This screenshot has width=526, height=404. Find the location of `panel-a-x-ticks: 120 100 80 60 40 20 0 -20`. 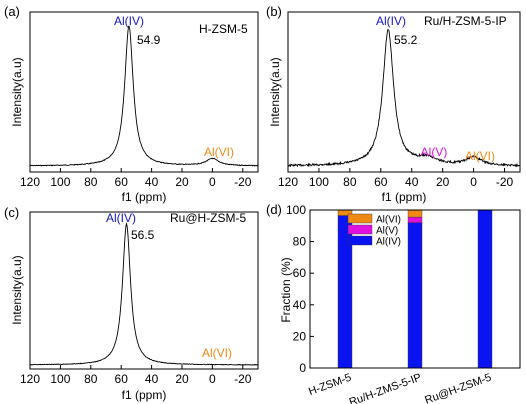

panel-a-x-ticks: 120 100 80 60 40 20 0 -20 is located at coordinates (136, 178).